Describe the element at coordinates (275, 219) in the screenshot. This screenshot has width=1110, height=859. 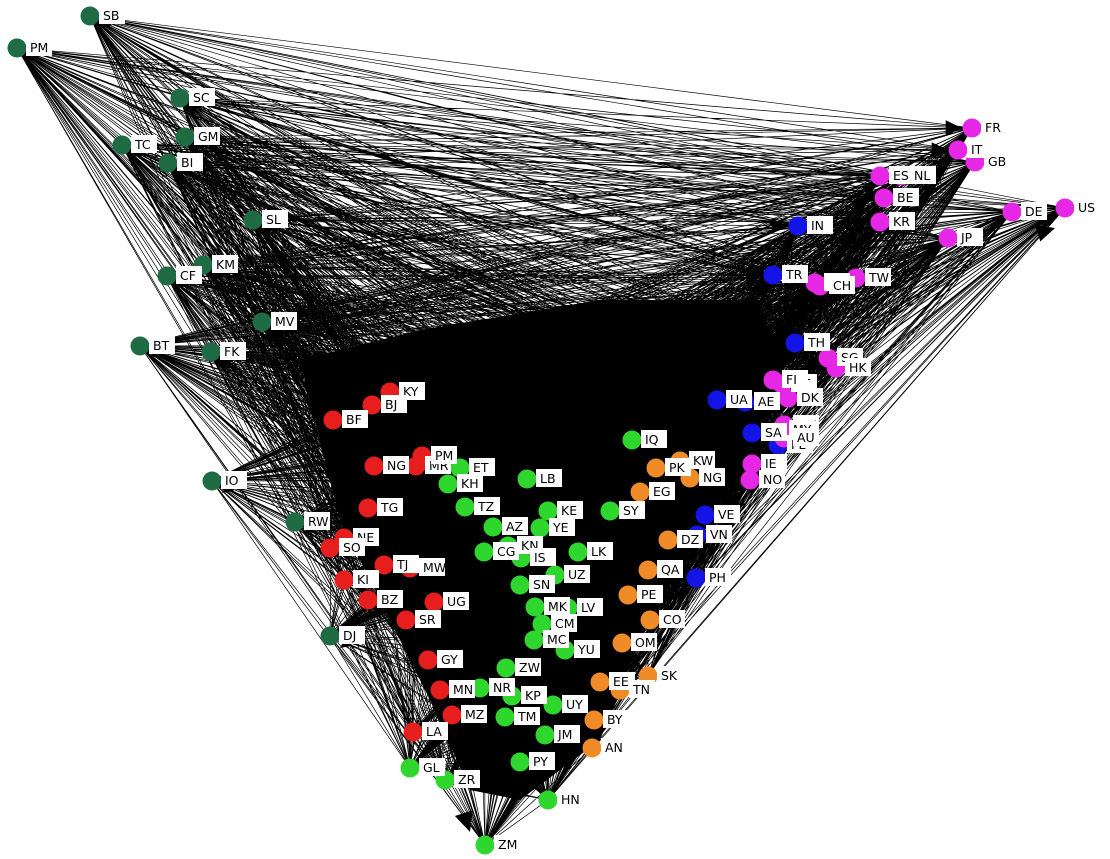
I see `node-label-sl: SL` at that location.